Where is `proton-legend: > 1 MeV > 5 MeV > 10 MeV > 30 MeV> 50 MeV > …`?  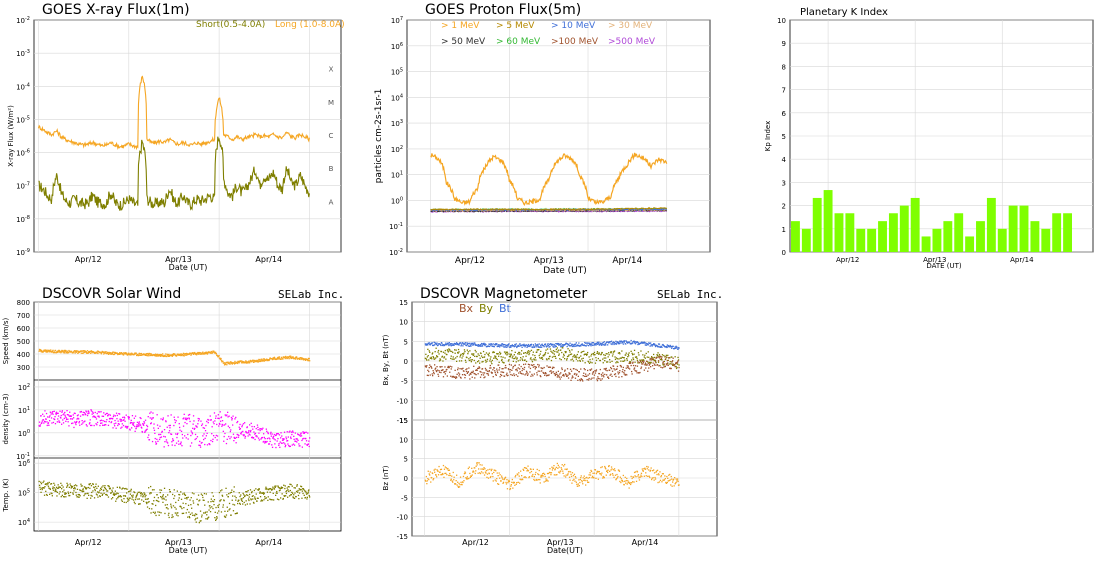 proton-legend: > 1 MeV > 5 MeV > 10 MeV > 30 MeV> 50 MeV > … is located at coordinates (548, 34).